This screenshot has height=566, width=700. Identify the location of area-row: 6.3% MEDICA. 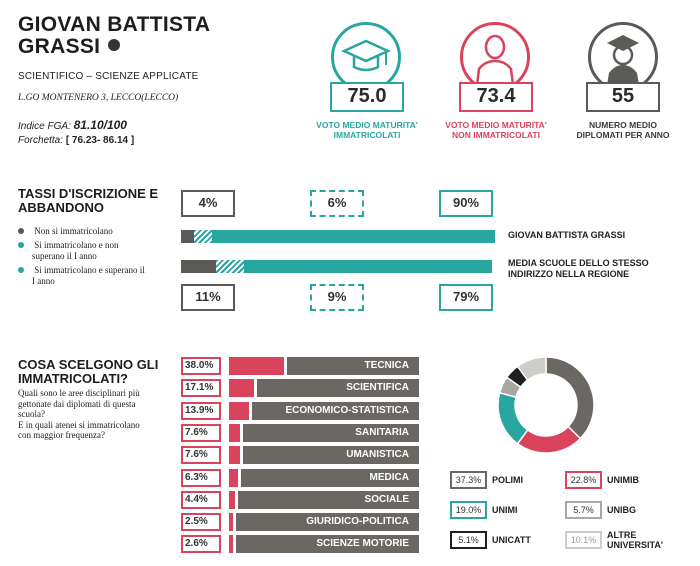
(300, 477).